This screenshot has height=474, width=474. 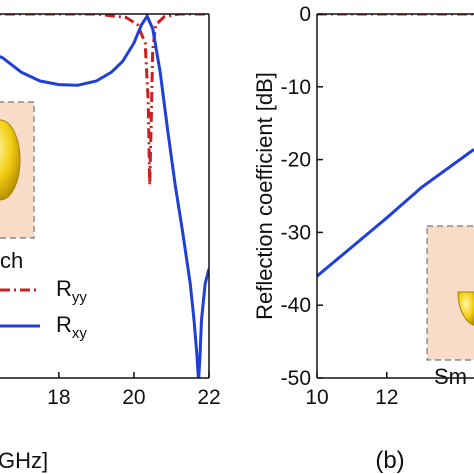 What do you see at coordinates (296, 305) in the screenshot?
I see `right-y-tick-label-4: -40` at bounding box center [296, 305].